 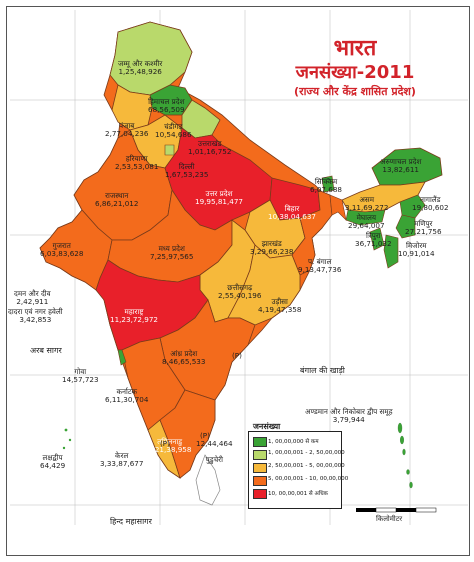 I want to click on sea-arabian: अरब सागर, so click(x=46, y=350).